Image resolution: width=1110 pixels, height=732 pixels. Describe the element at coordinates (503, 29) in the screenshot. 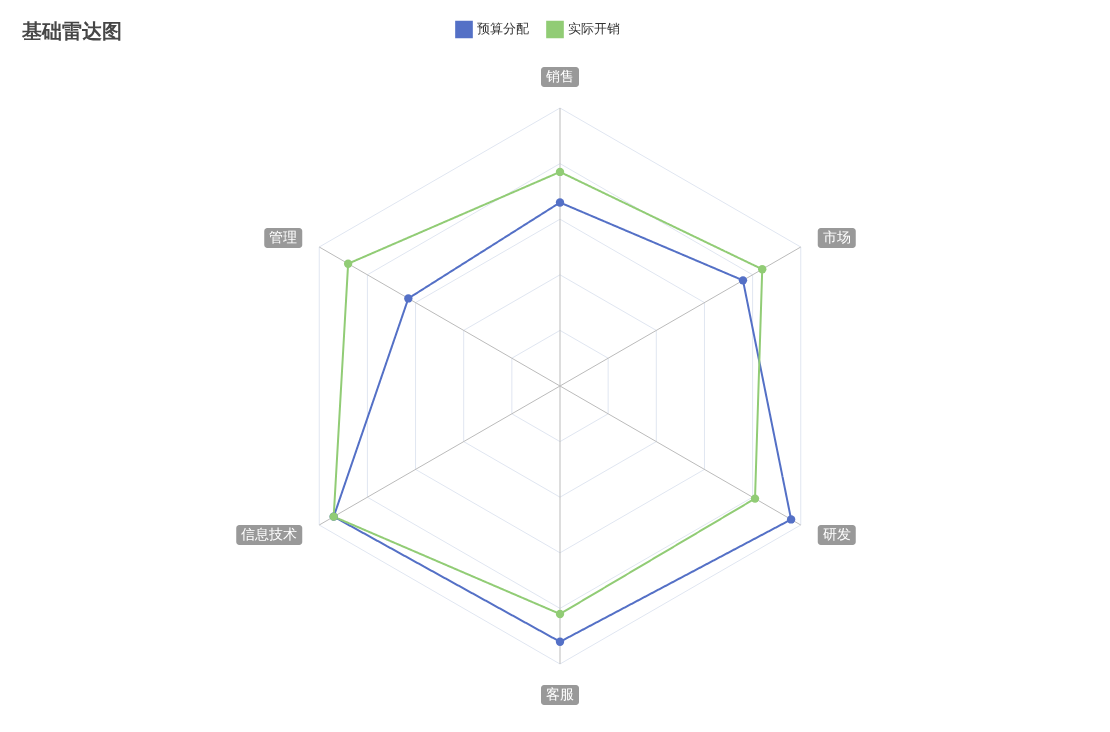

I see `legend-label: 预算分配` at that location.